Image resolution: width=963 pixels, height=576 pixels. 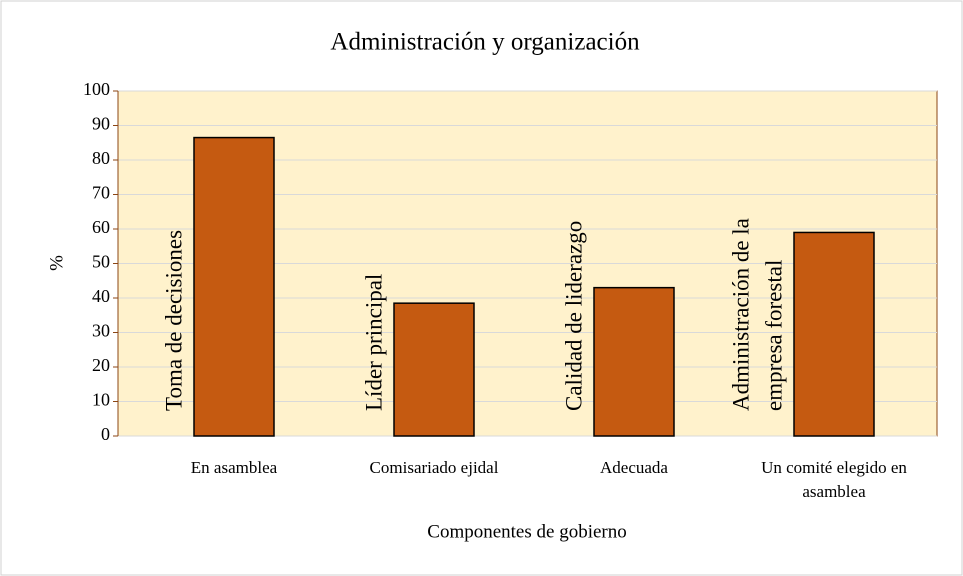 What do you see at coordinates (101, 331) in the screenshot?
I see `y-tick-label: 30` at bounding box center [101, 331].